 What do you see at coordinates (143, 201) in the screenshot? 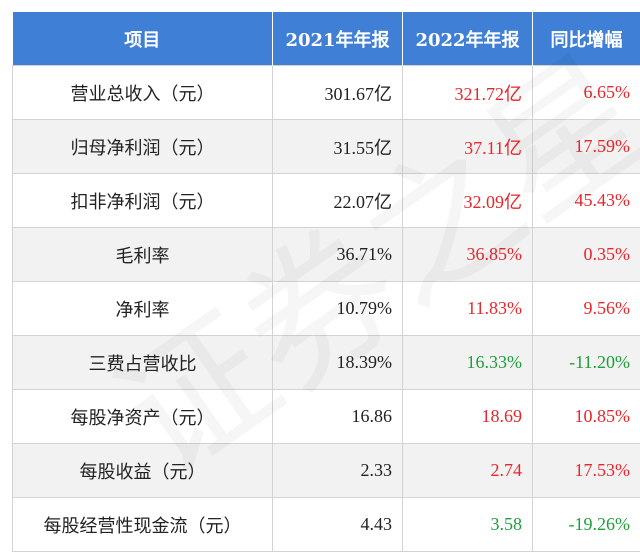
I see `row-item-name: 扣非净利润（元）` at bounding box center [143, 201].